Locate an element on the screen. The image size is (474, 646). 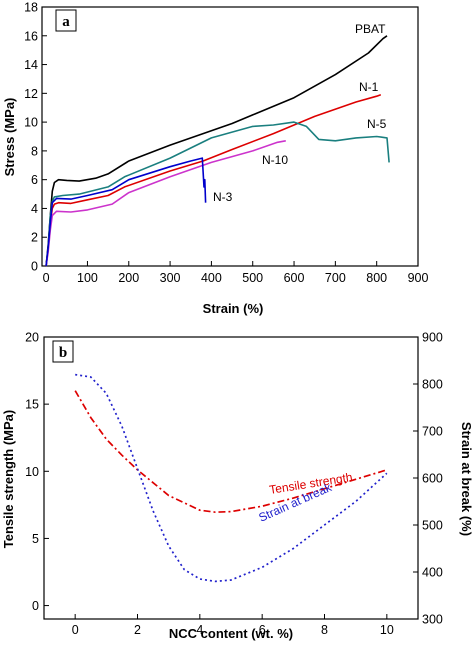
series-line-tensile-strength is located at coordinates (231, 452).